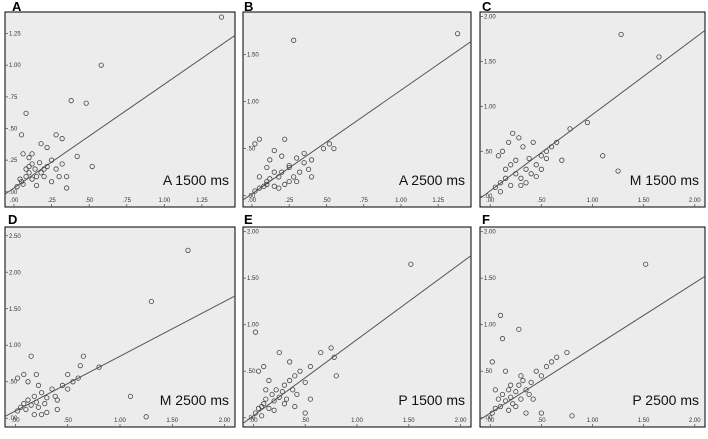 This screenshot has height=439, width=708. Describe the element at coordinates (127, 201) in the screenshot. I see `x-tick-label: .75` at that location.